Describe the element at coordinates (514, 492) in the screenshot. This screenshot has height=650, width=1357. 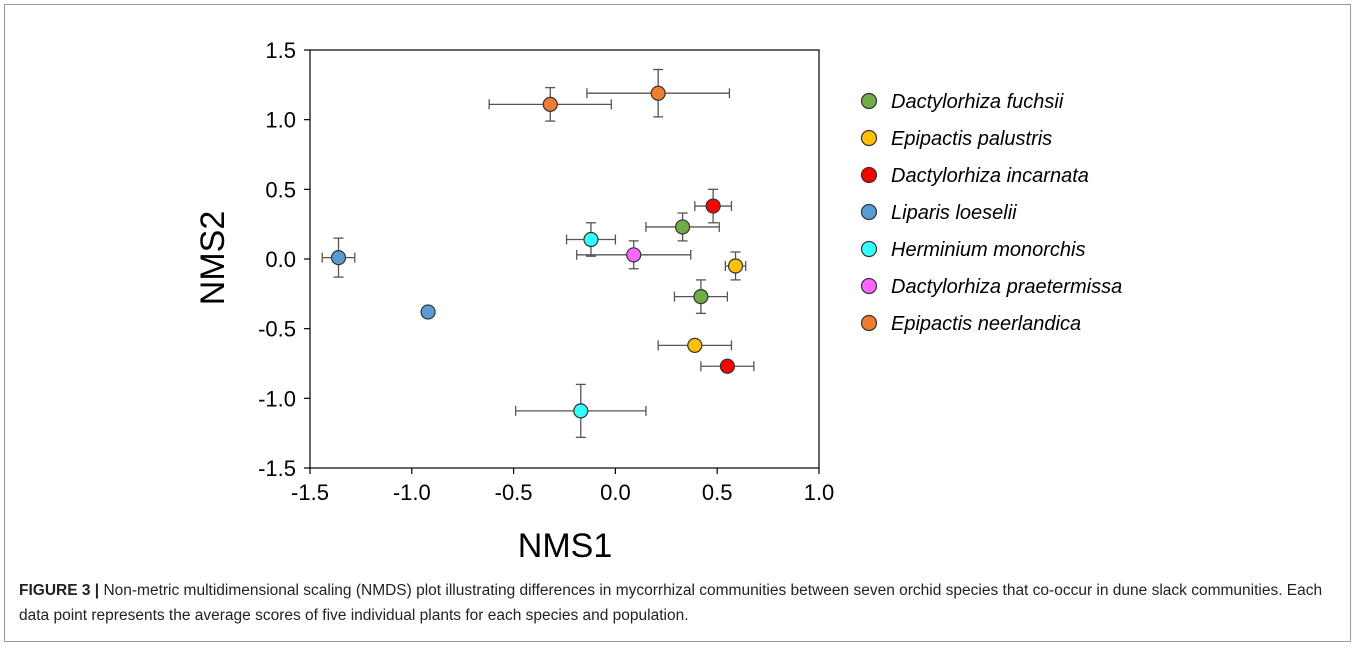
I see `x-tick-label: -0.5` at that location.